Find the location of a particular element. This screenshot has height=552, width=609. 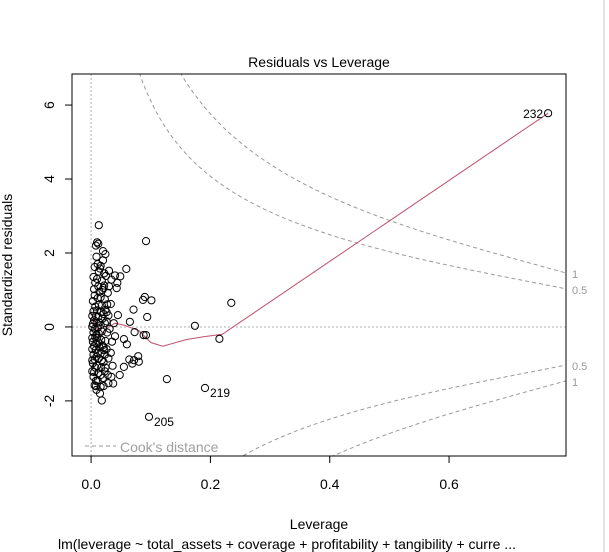

point-label-205: 205 is located at coordinates (164, 422).